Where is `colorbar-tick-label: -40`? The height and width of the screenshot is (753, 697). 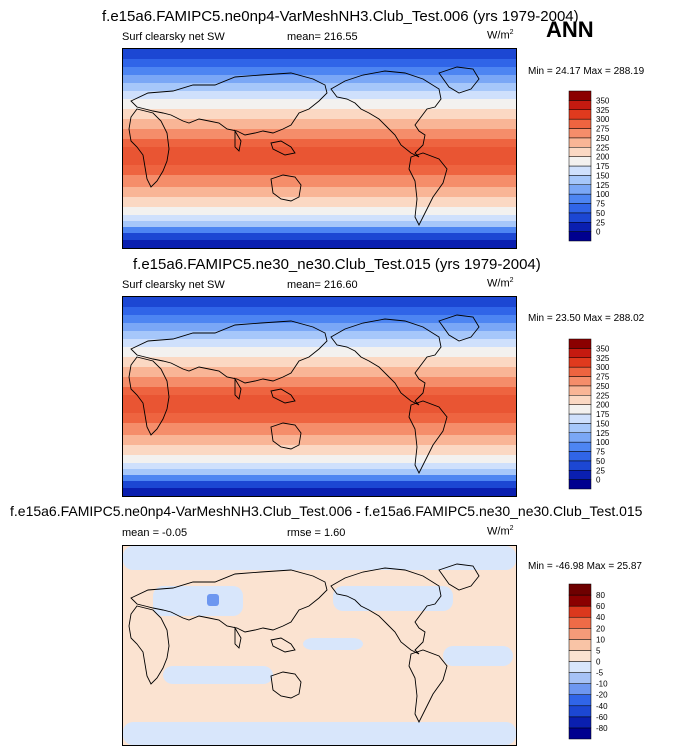 colorbar-tick-label: -40 is located at coordinates (602, 706).